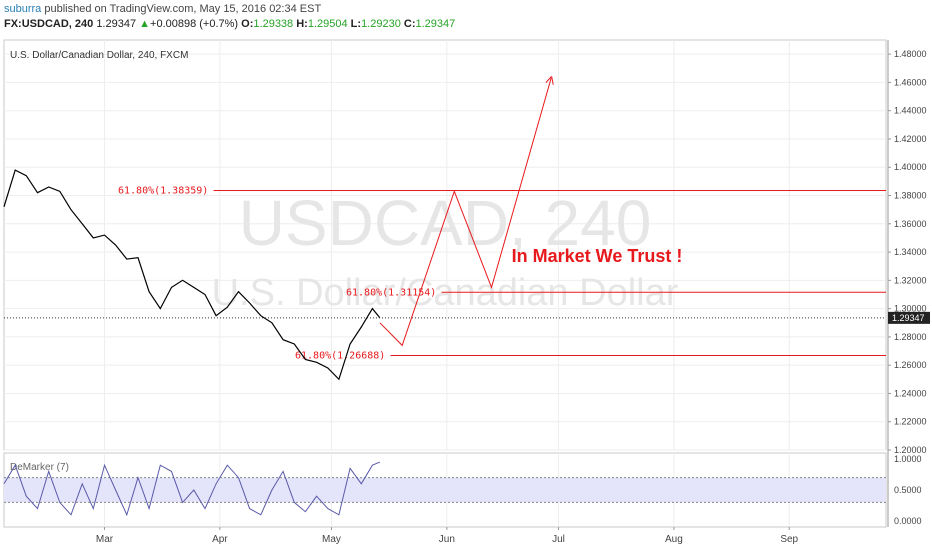  What do you see at coordinates (247, 24) in the screenshot?
I see `open-label: O:` at bounding box center [247, 24].